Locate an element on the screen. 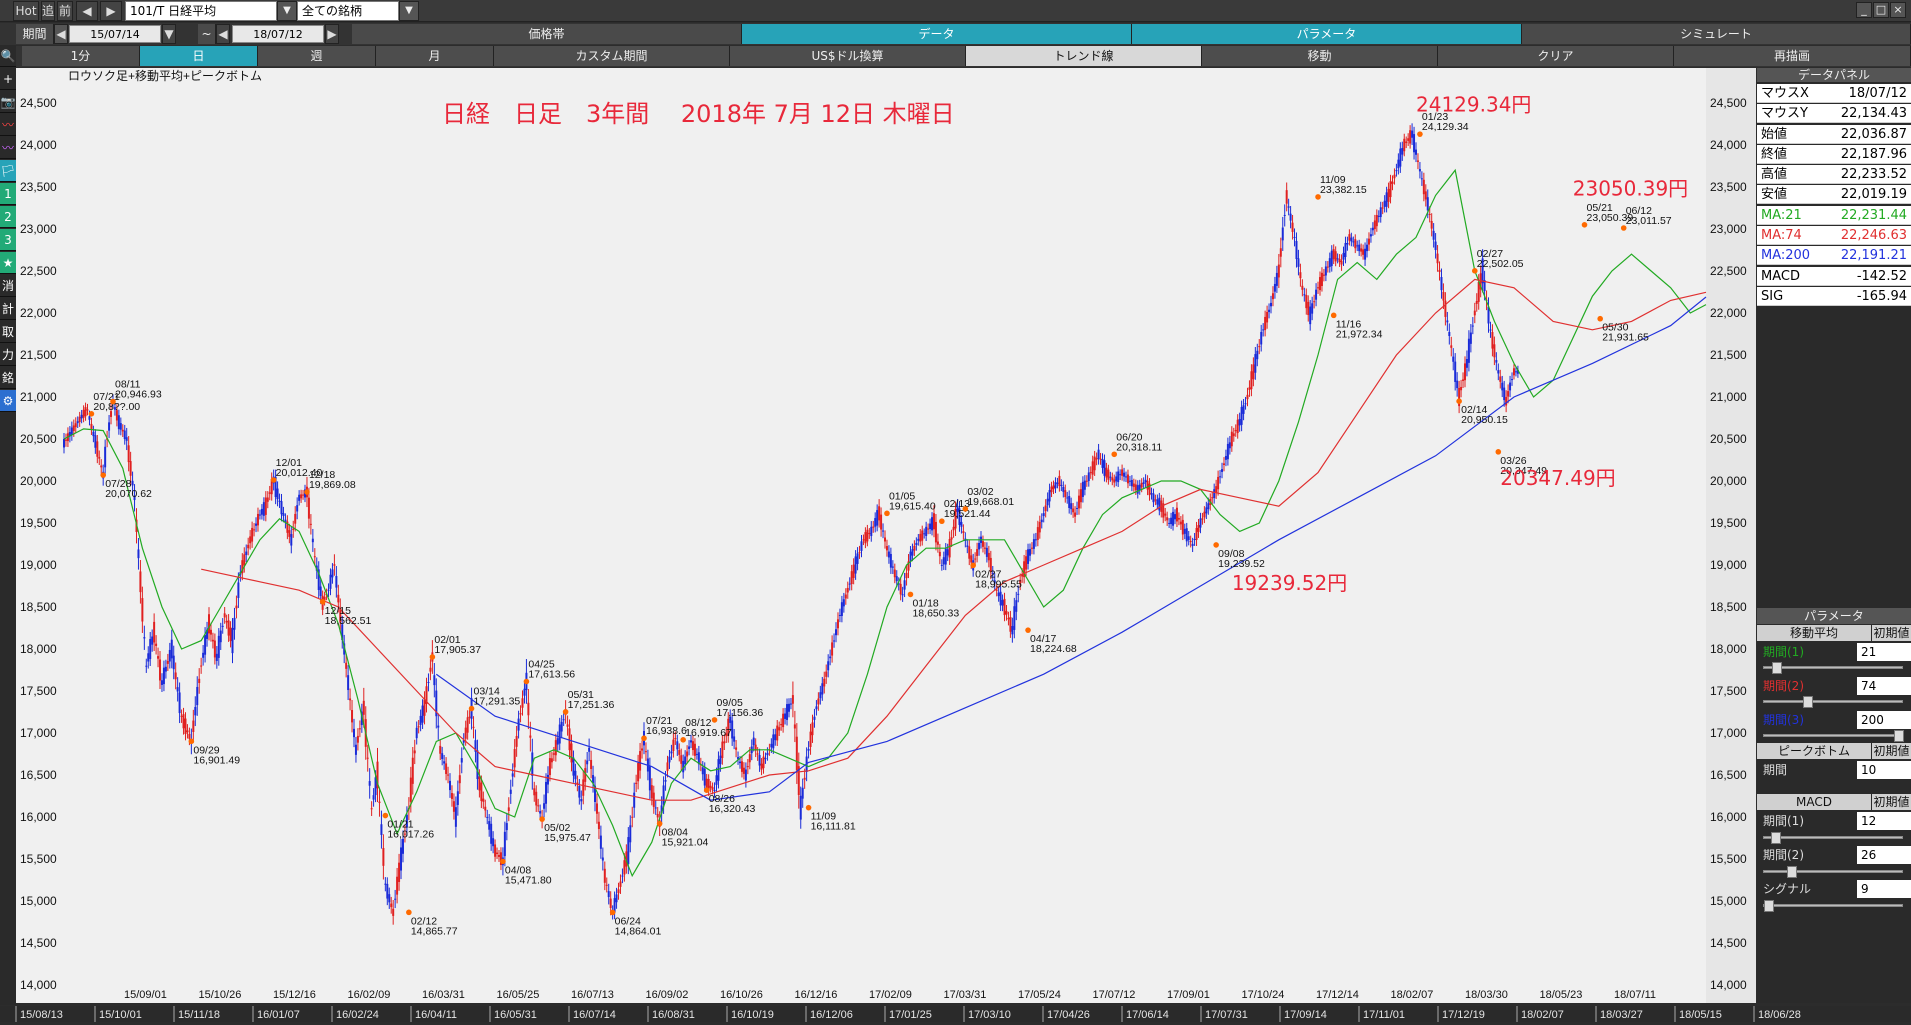 The image size is (1911, 1025). tab-price-band: 価格帯 is located at coordinates (547, 34).